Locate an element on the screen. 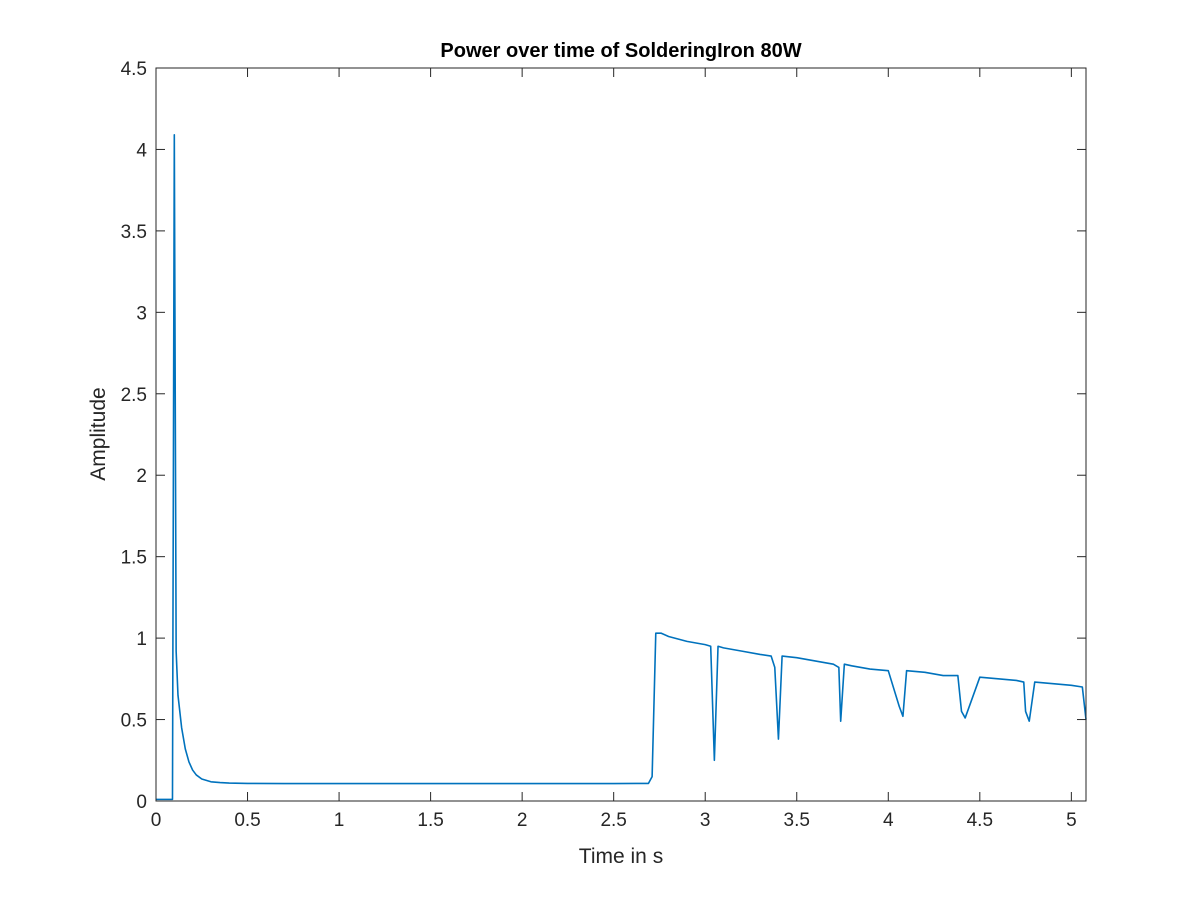 The height and width of the screenshot is (900, 1200). x-tick-label: 2.5 is located at coordinates (613, 820).